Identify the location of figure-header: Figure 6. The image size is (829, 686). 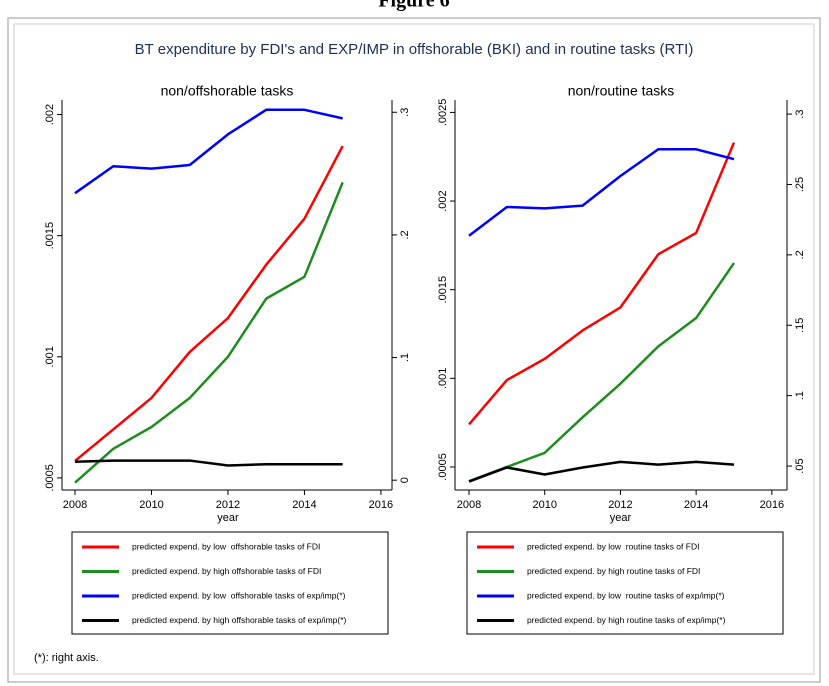
(413, 6).